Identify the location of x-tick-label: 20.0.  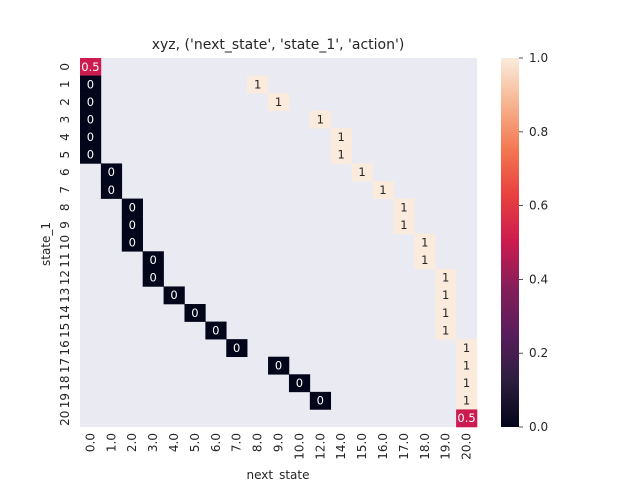
(467, 446).